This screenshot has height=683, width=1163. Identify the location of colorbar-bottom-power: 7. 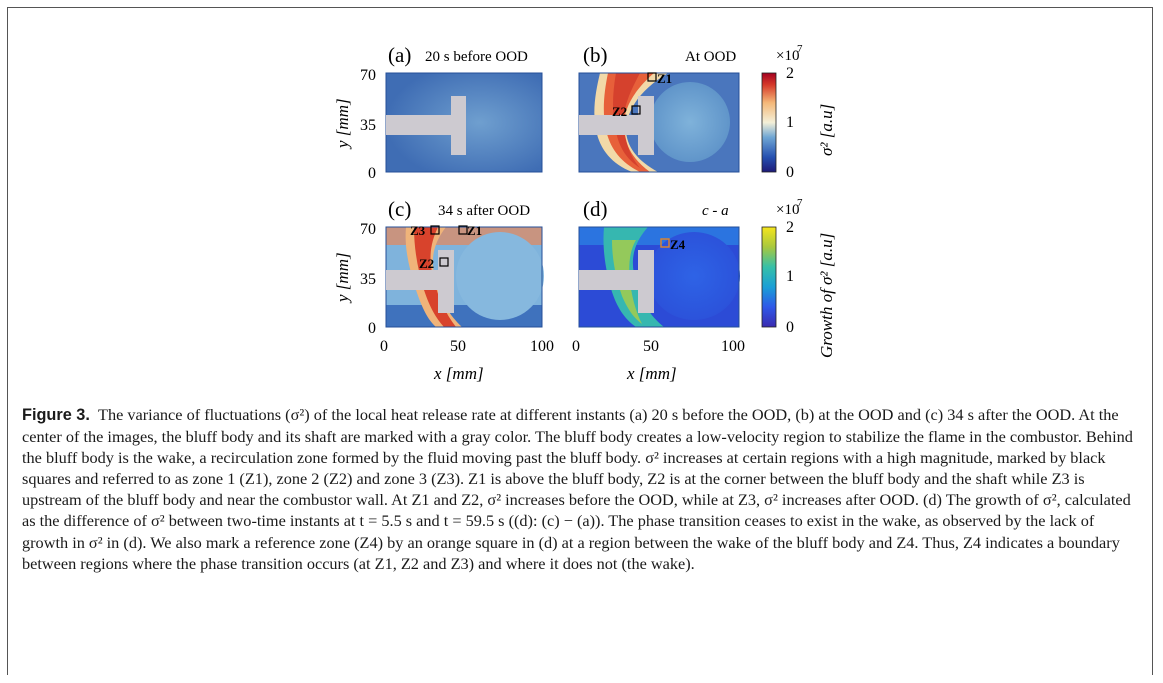
(800, 203).